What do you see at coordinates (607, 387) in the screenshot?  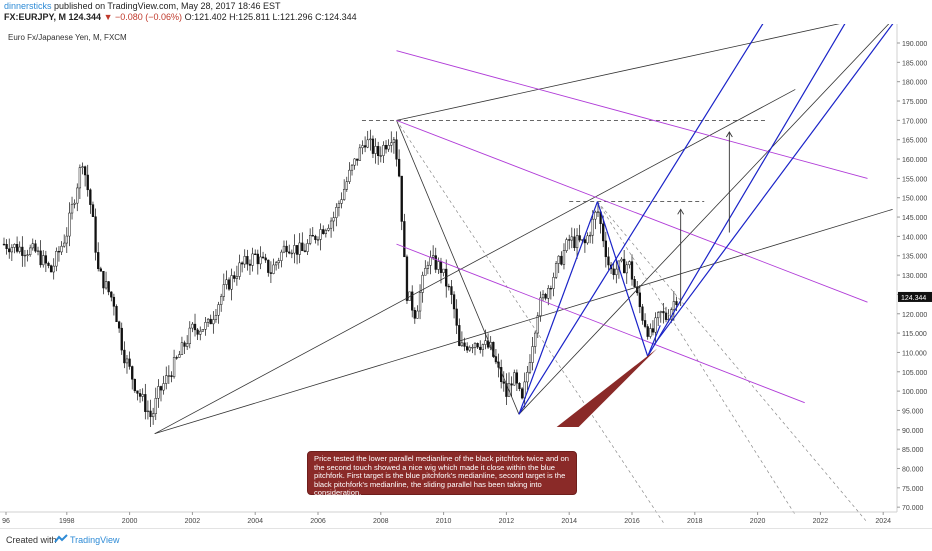 I see `annotation-pointer` at bounding box center [607, 387].